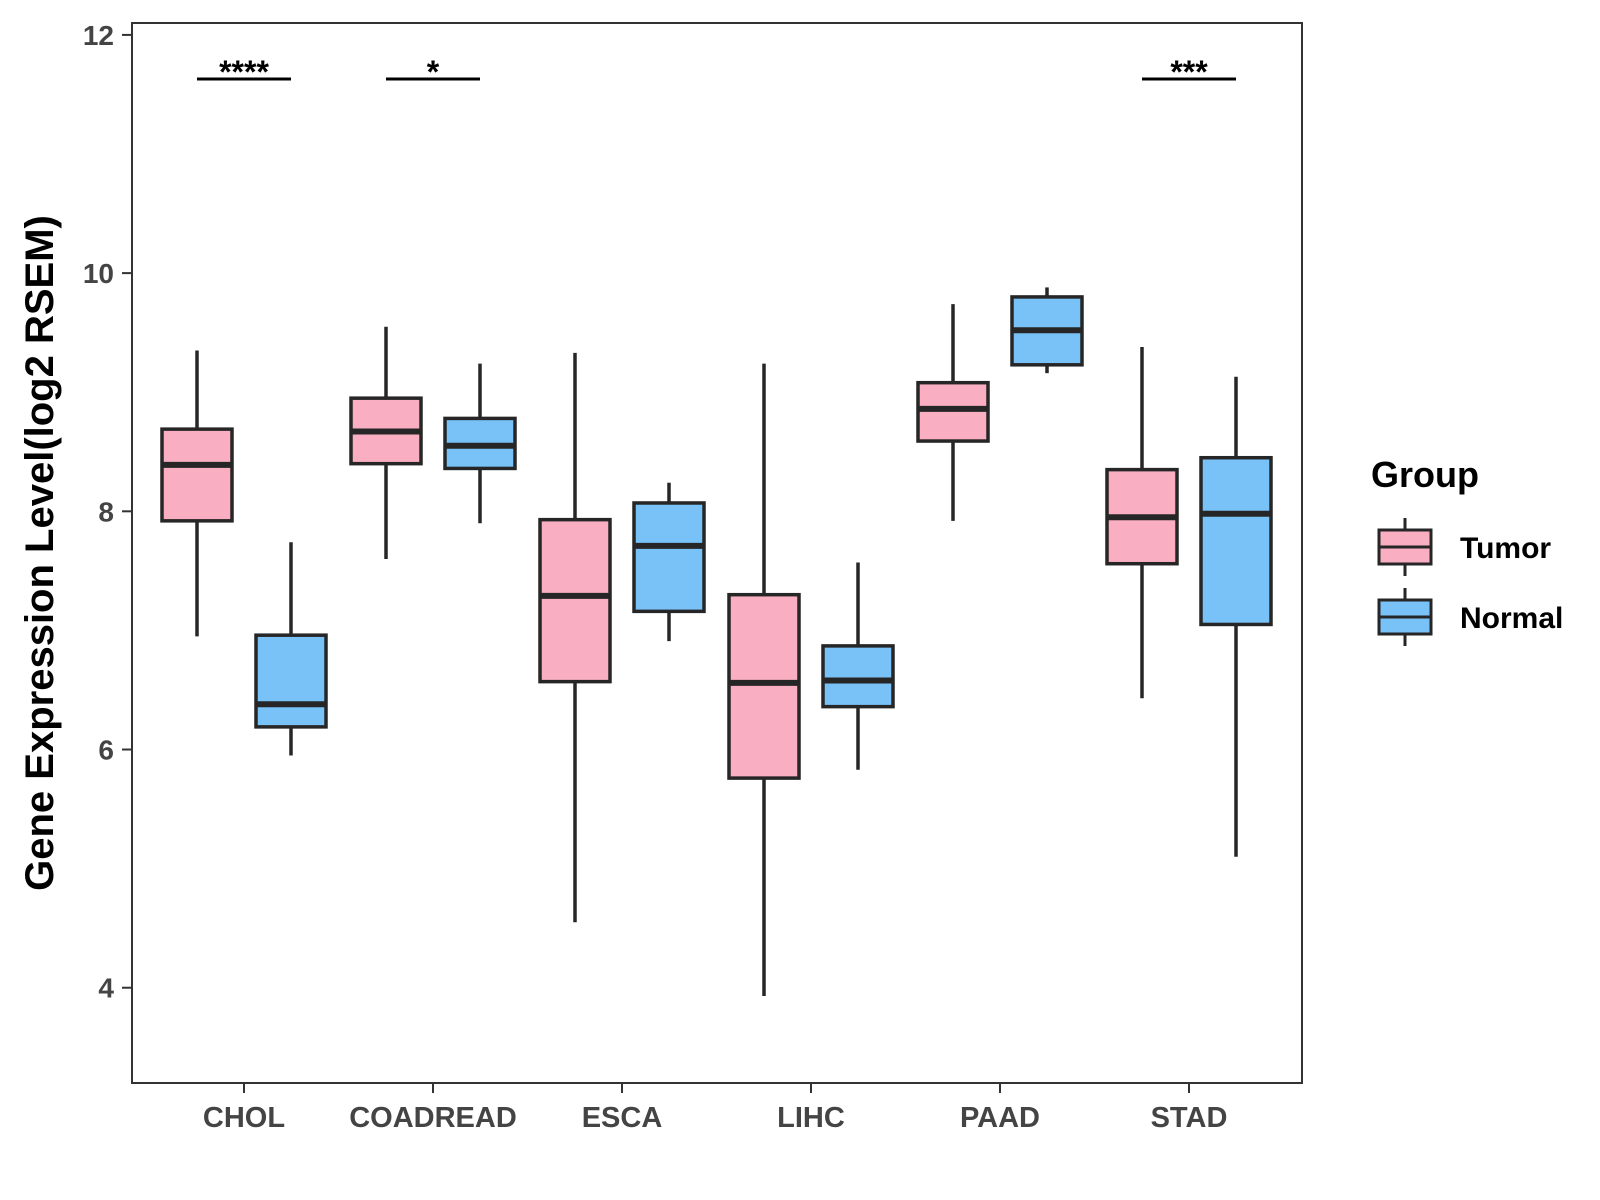 This screenshot has width=1600, height=1200. I want to click on box-tumor-chol, so click(197, 493).